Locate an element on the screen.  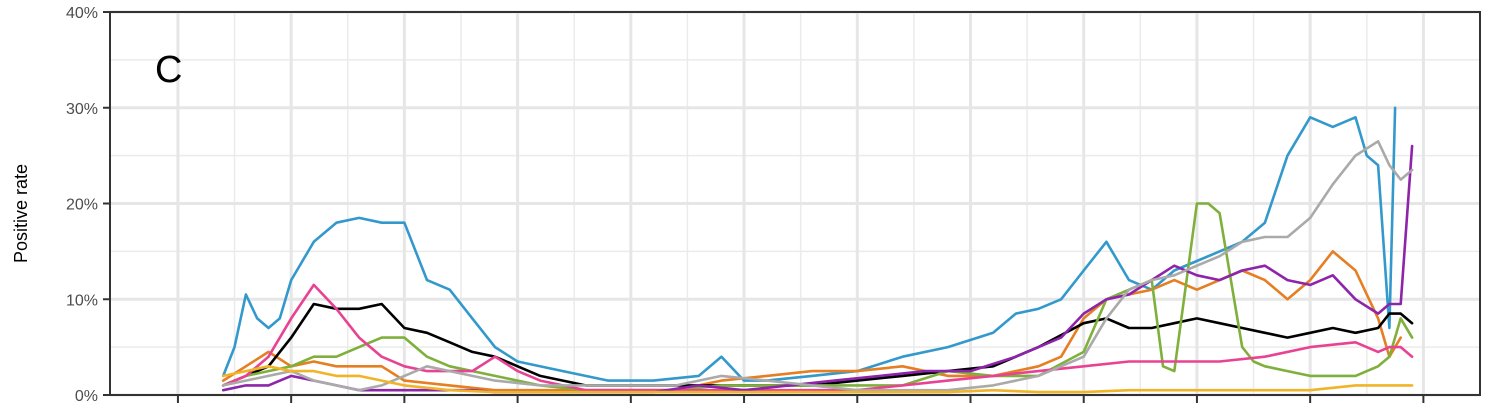
y-tick-label: 10% is located at coordinates (82, 300).